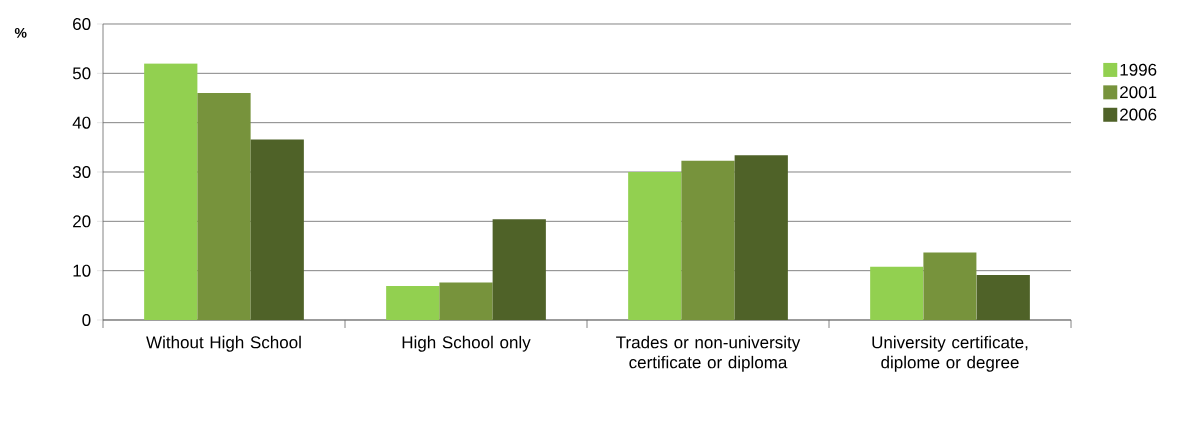 Image resolution: width=1182 pixels, height=436 pixels. What do you see at coordinates (20, 32) in the screenshot?
I see `y-axis-title: %` at bounding box center [20, 32].